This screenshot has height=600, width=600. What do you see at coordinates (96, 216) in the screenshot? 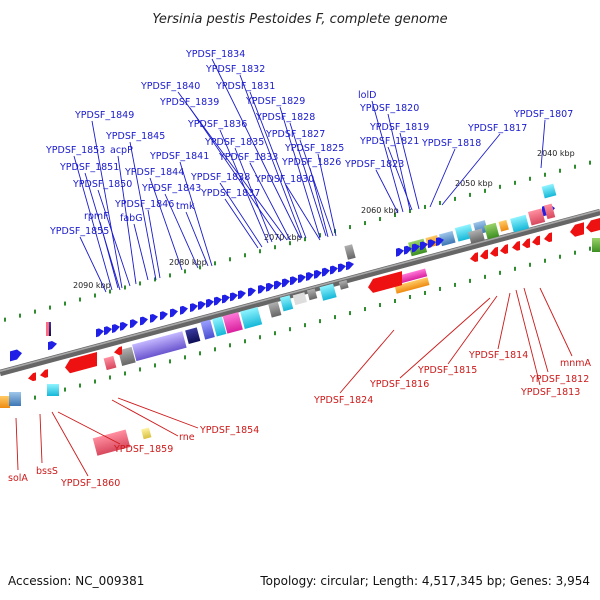
I see `gene-label-rpmf: rpmF` at bounding box center [96, 216].